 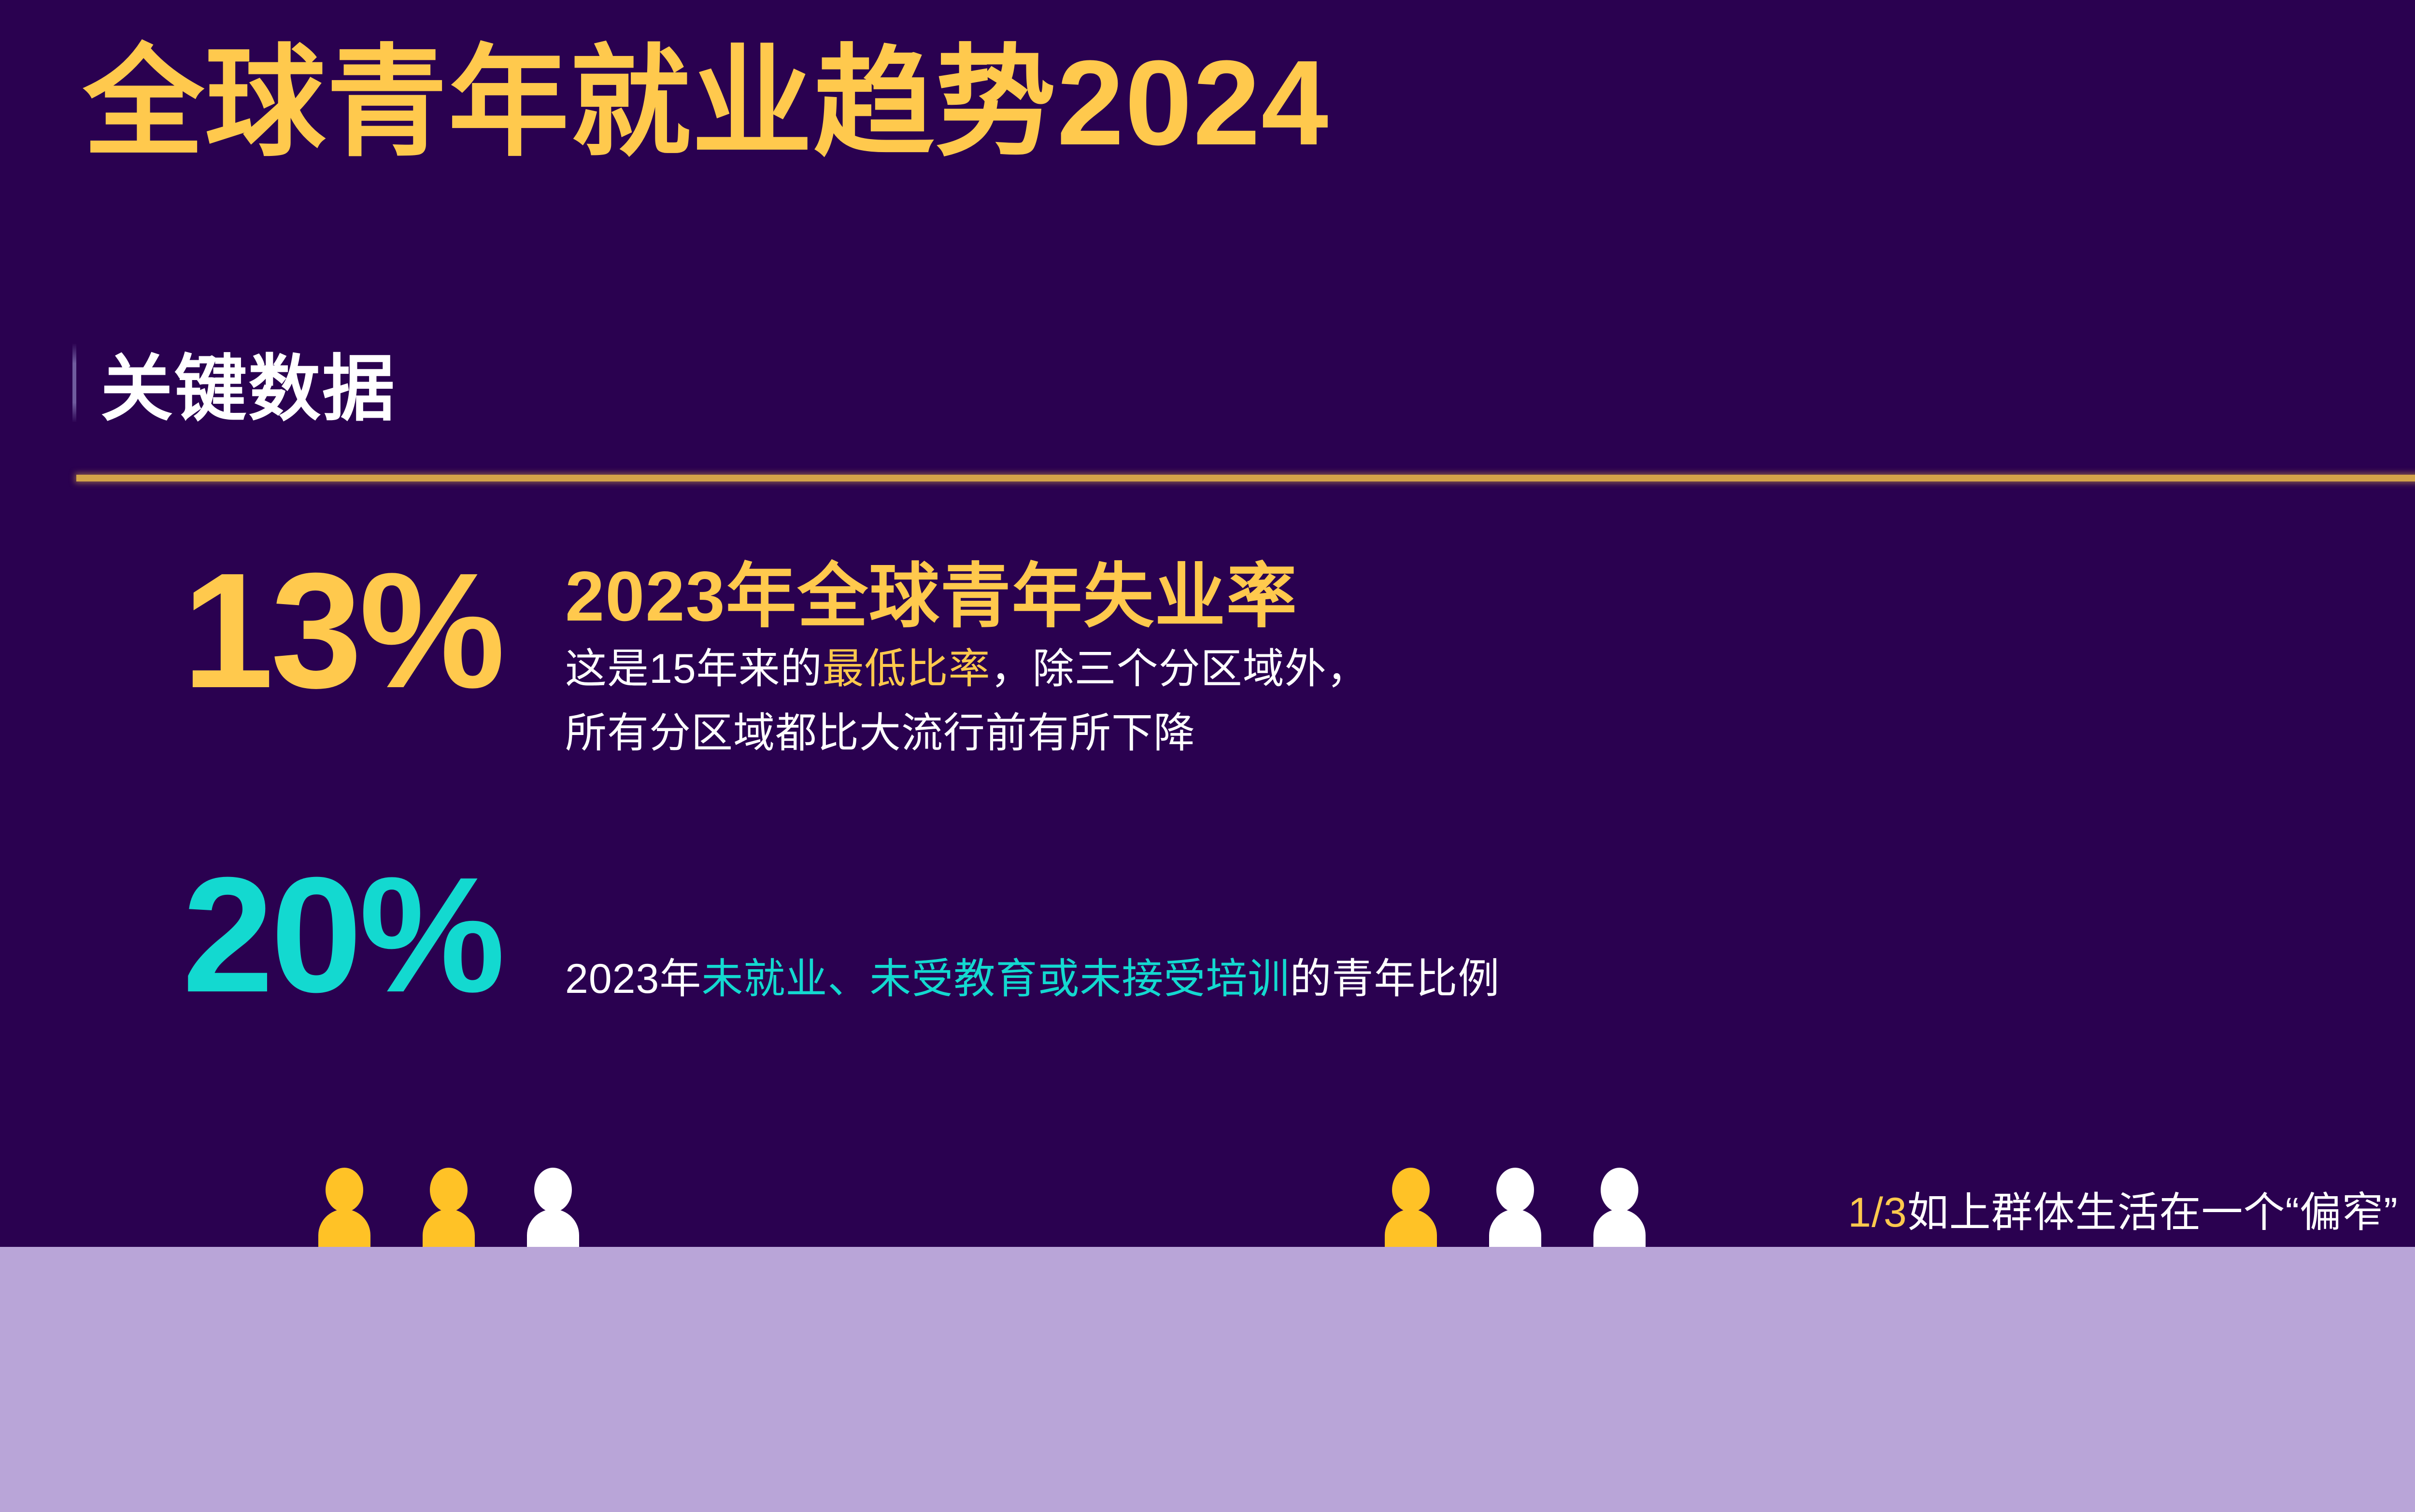 What do you see at coordinates (1395, 979) in the screenshot?
I see `neet-desc-post: 的青年比例` at bounding box center [1395, 979].